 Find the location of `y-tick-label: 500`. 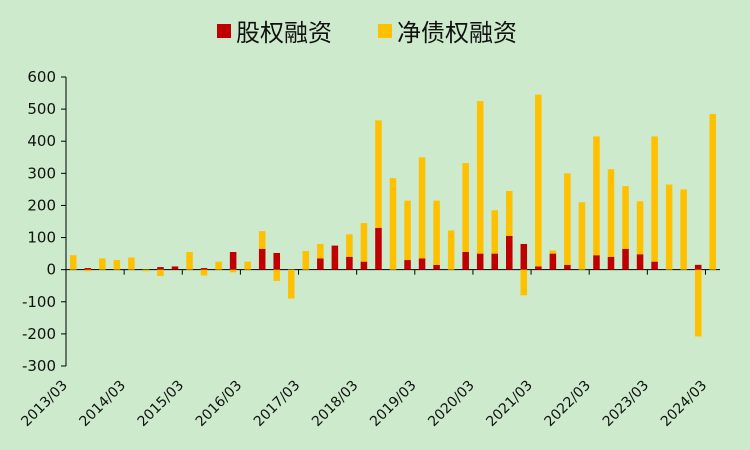

y-tick-label: 500 is located at coordinates (41, 109).